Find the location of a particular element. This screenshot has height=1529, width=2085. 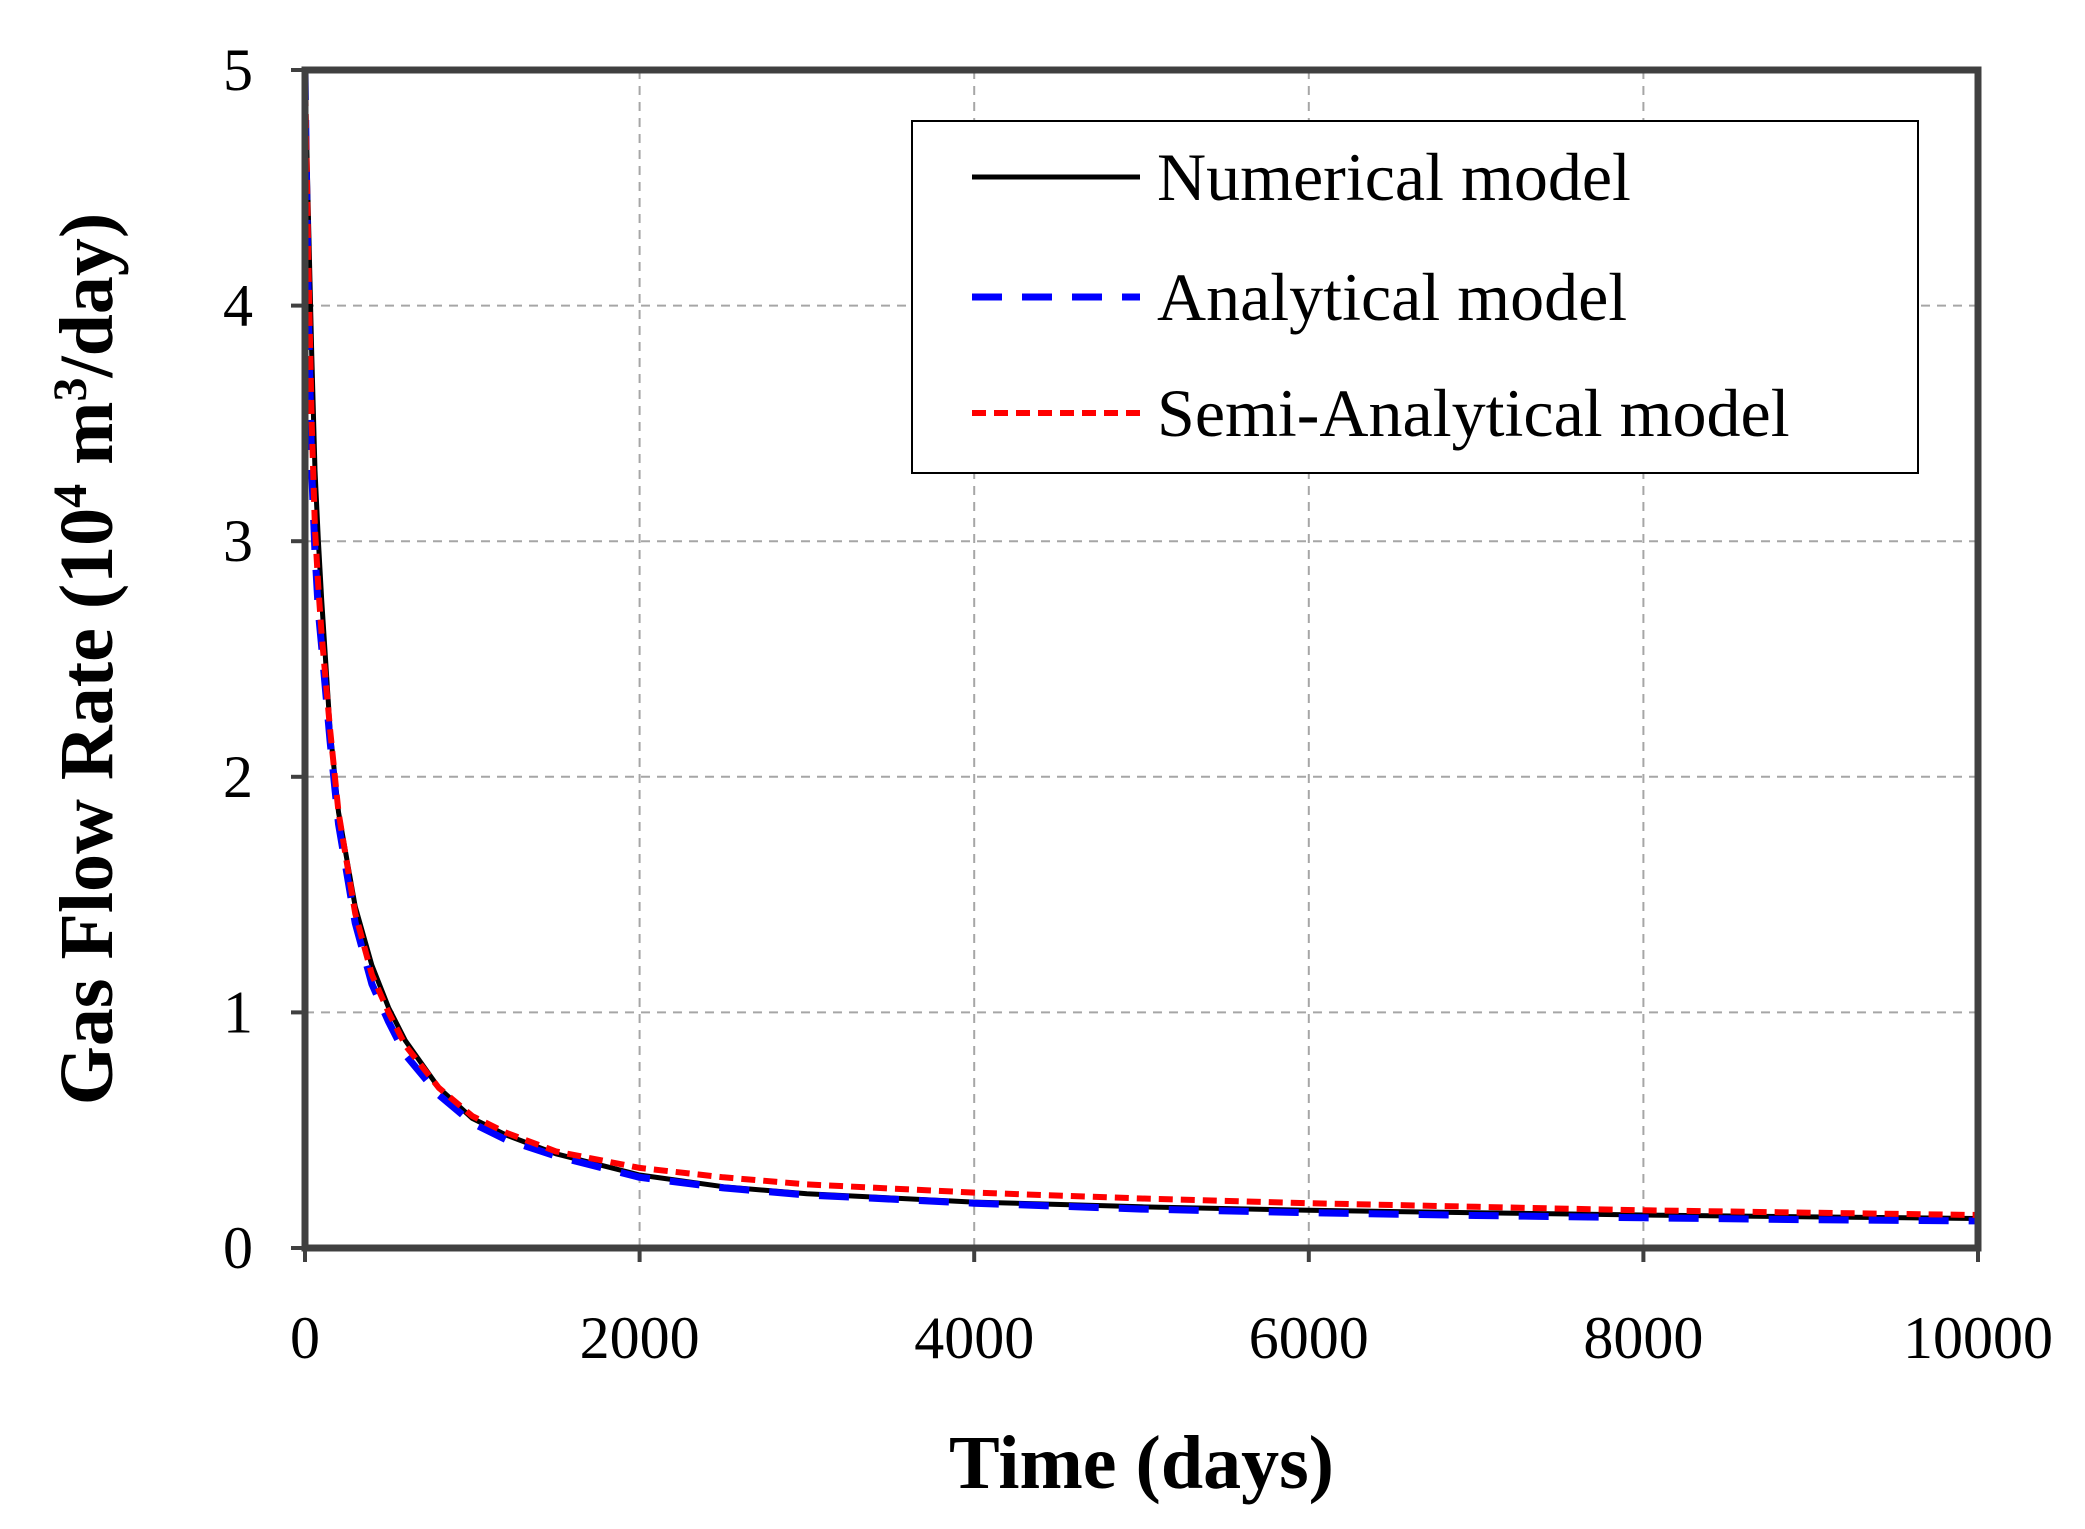

y-axis-title-sup-3: 3 is located at coordinates (70, 390).